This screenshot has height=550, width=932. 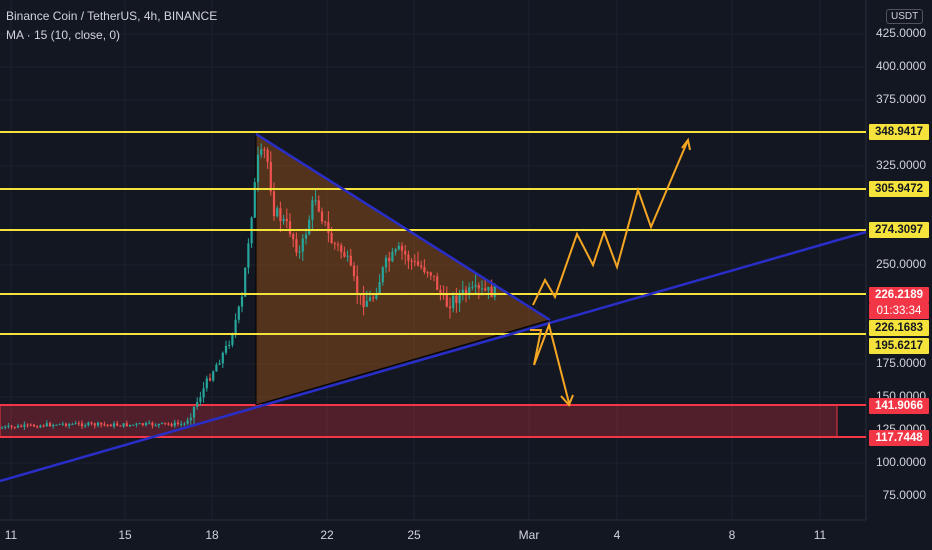 I want to click on current-price-tag: 226.2189, so click(x=899, y=295).